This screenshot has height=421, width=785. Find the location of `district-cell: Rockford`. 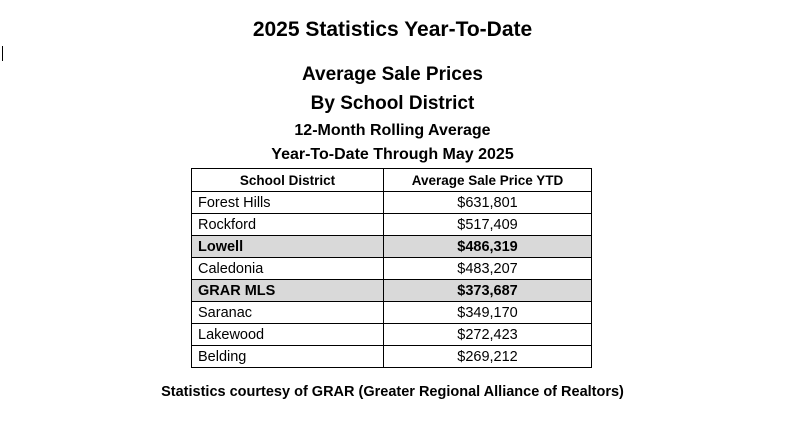

district-cell: Rockford is located at coordinates (287, 224).